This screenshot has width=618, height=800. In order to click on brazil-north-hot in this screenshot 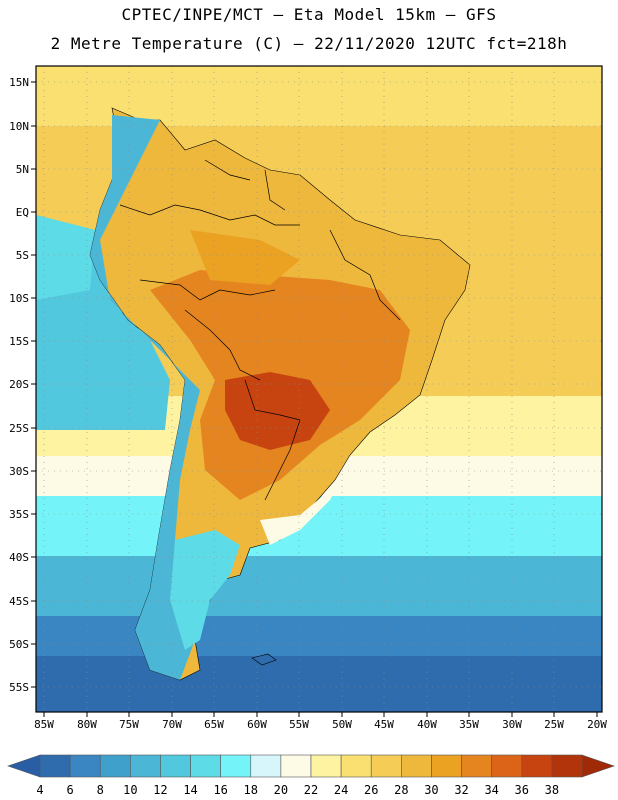, I will do `click(245, 257)`.